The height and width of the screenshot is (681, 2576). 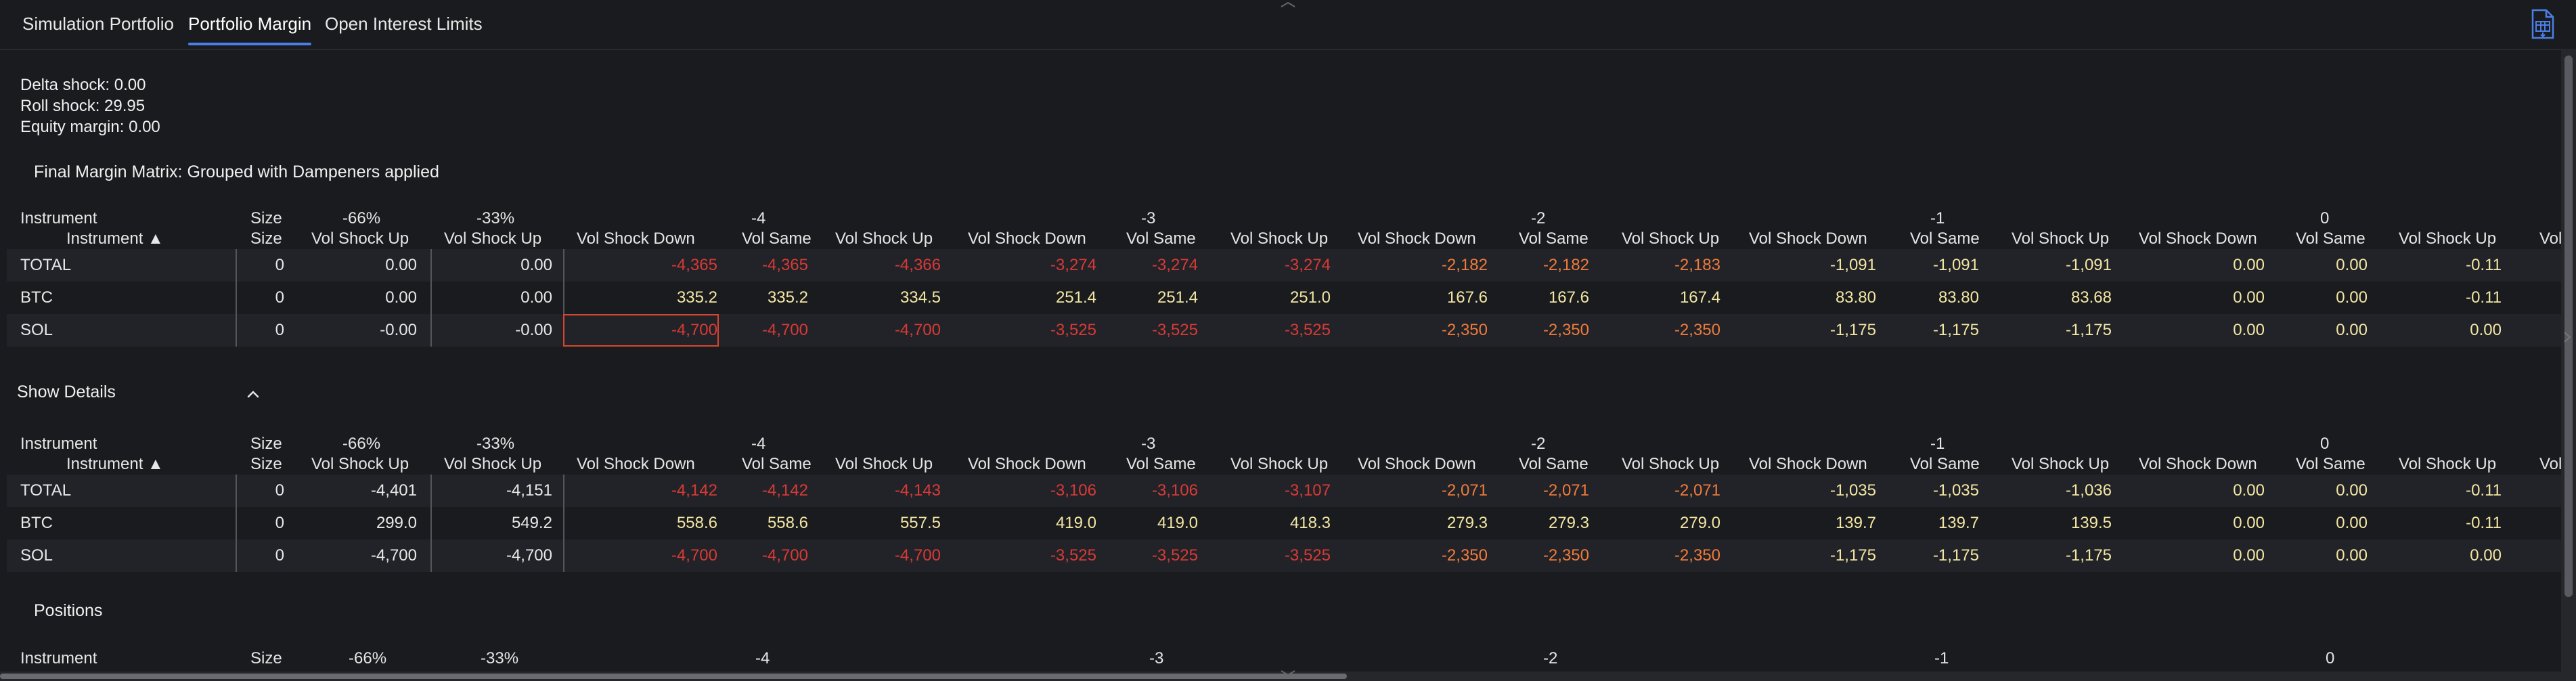 What do you see at coordinates (250, 30) in the screenshot?
I see `tab-portfolio-margin: Portfolio Margin` at bounding box center [250, 30].